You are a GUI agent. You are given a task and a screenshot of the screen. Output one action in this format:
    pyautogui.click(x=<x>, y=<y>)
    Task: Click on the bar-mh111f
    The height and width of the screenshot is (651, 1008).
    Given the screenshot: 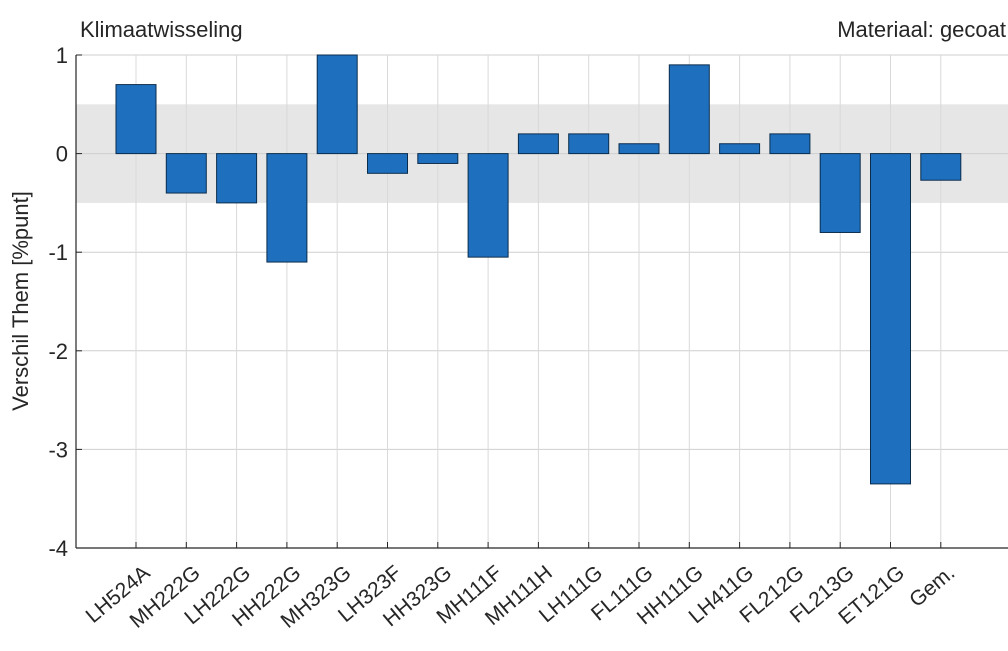 What is the action you would take?
    pyautogui.click(x=488, y=205)
    